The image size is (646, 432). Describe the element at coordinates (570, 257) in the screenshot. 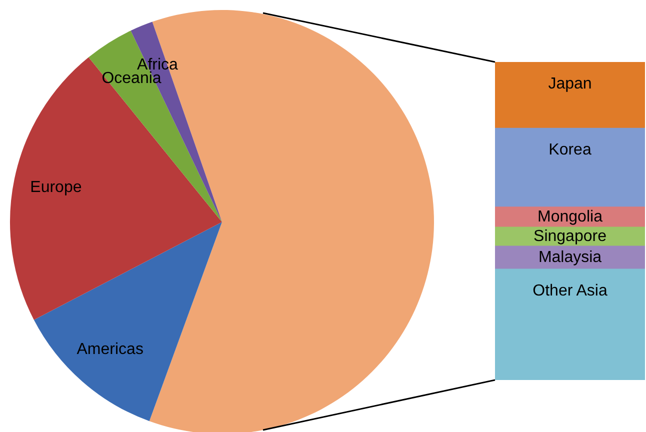

I see `series-label: Malaysia` at that location.